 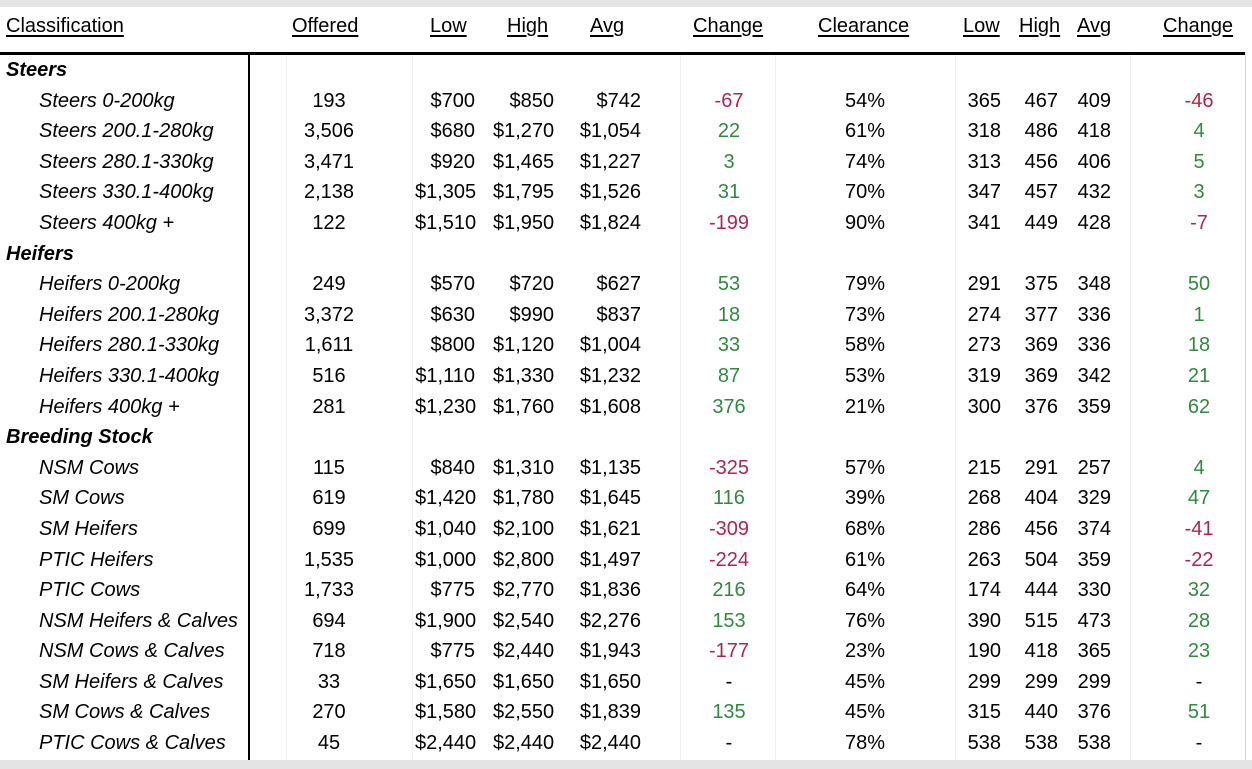 I want to click on avg-ckg-cell: 409, so click(x=1094, y=100).